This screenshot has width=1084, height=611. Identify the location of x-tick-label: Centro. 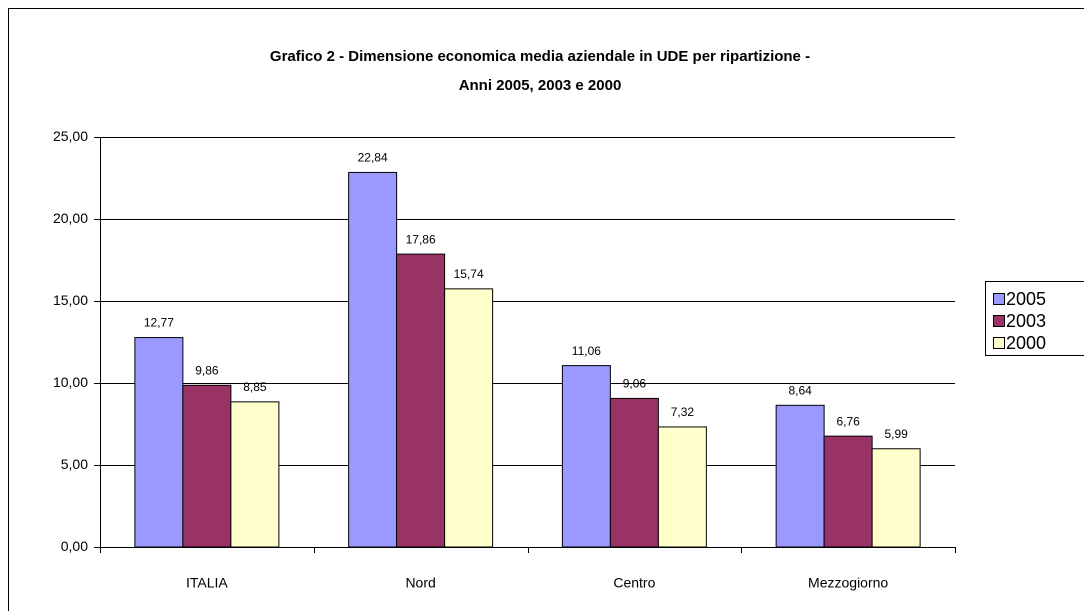
(634, 583).